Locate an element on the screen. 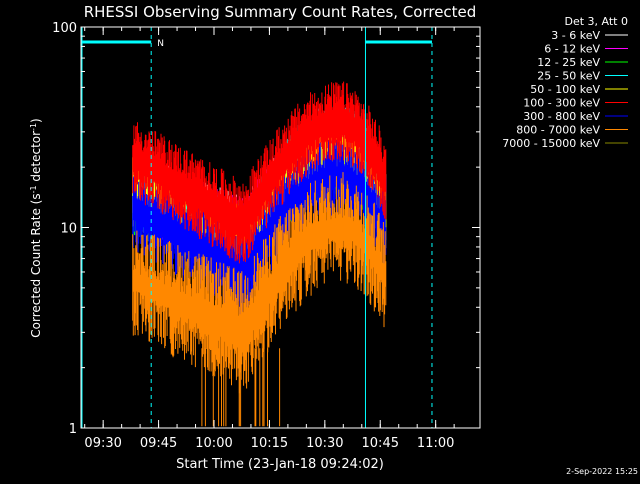 The image size is (640, 484). y-axis-label: Corrected Count Rate (s-1 detector-1) is located at coordinates (36, 227).